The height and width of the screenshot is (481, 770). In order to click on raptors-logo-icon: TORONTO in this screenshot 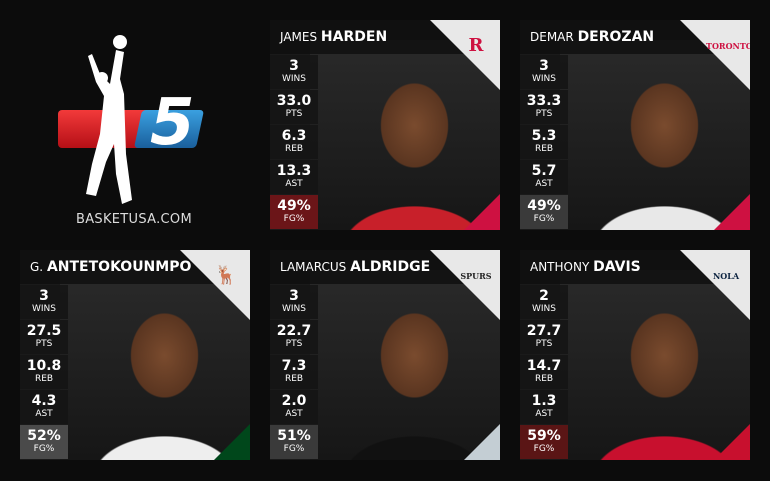, I will do `click(728, 46)`.